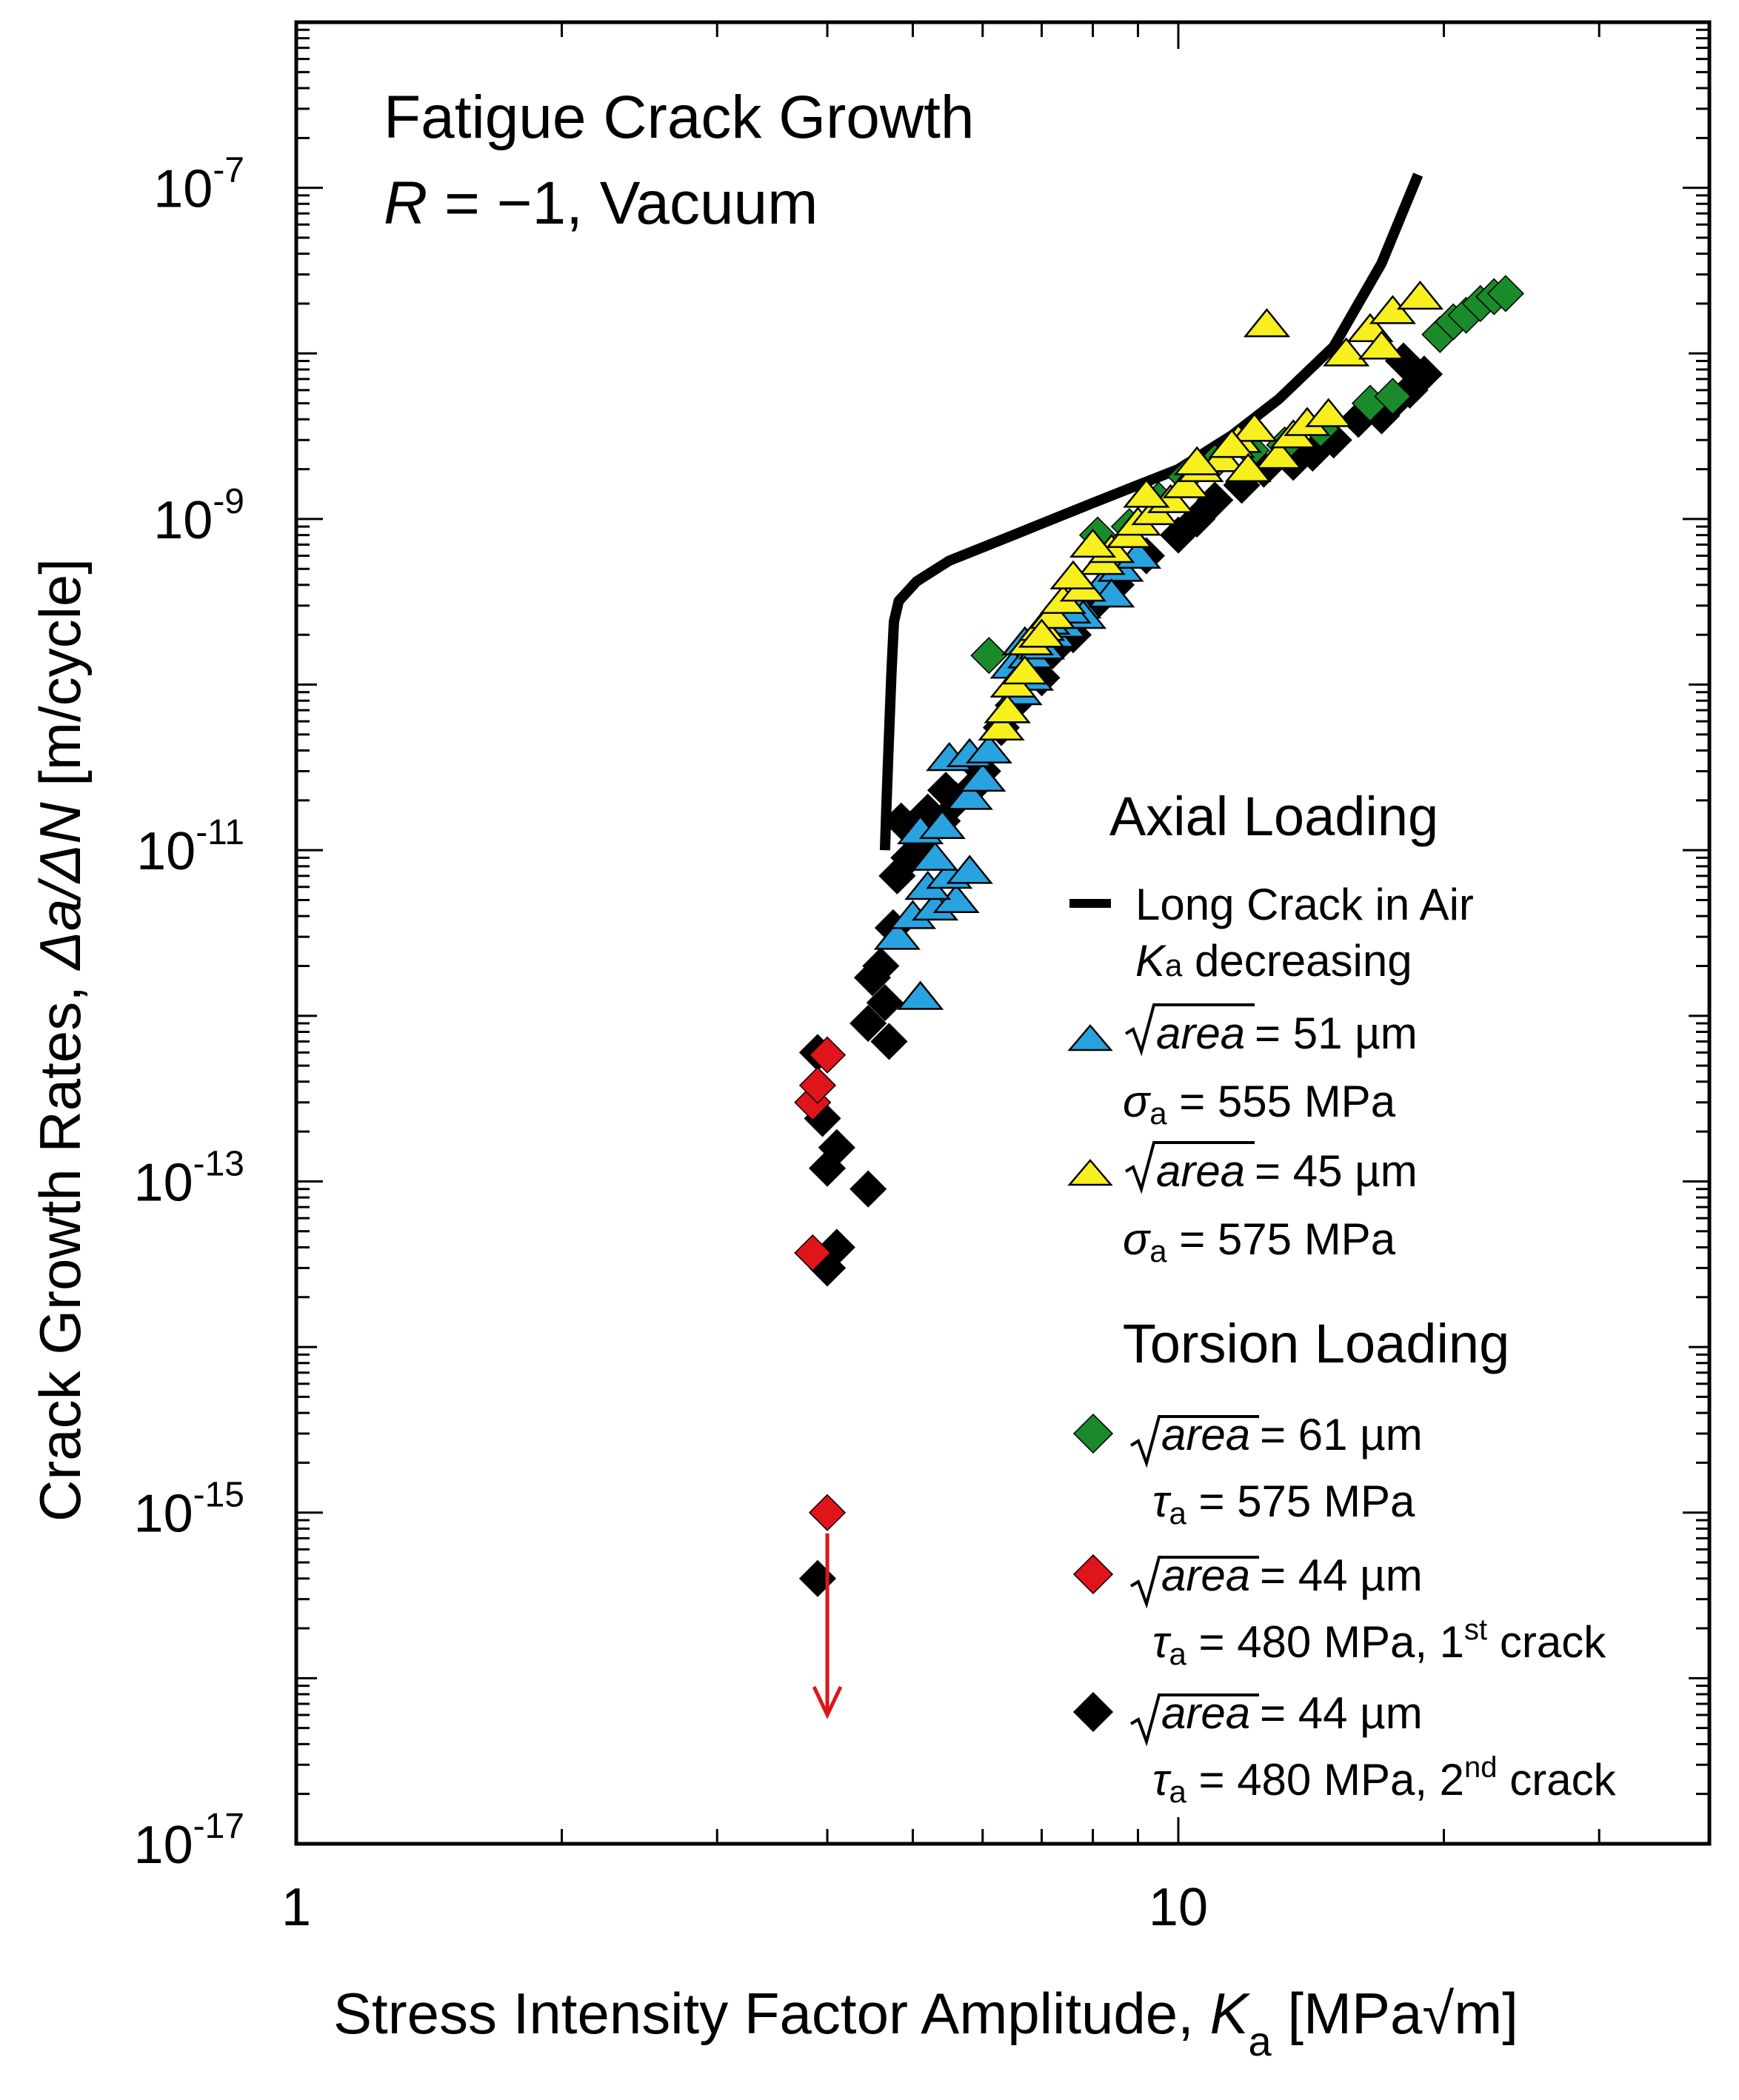 This screenshot has height=2100, width=1739. I want to click on legend-green-stress: τa = 575 MPa, so click(1283, 1504).